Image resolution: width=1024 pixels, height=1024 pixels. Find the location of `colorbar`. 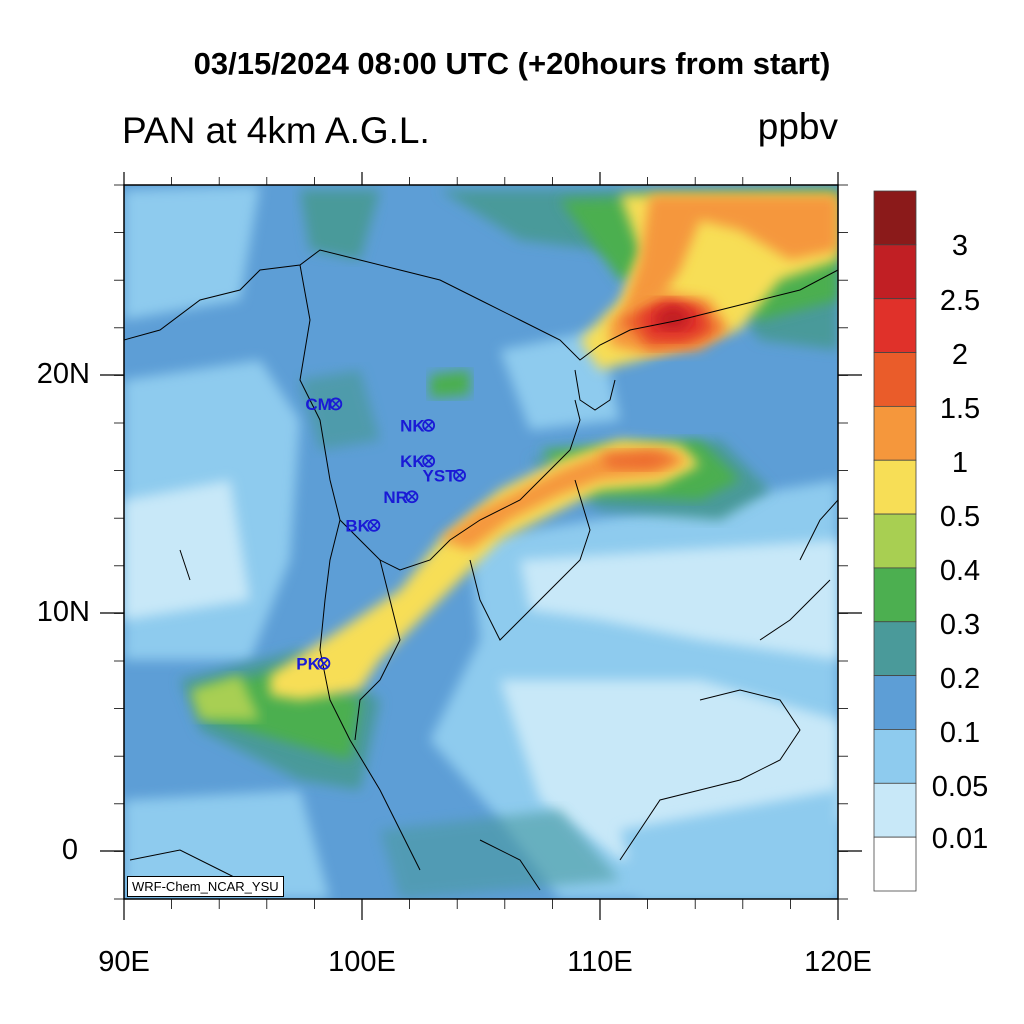

colorbar is located at coordinates (895, 541).